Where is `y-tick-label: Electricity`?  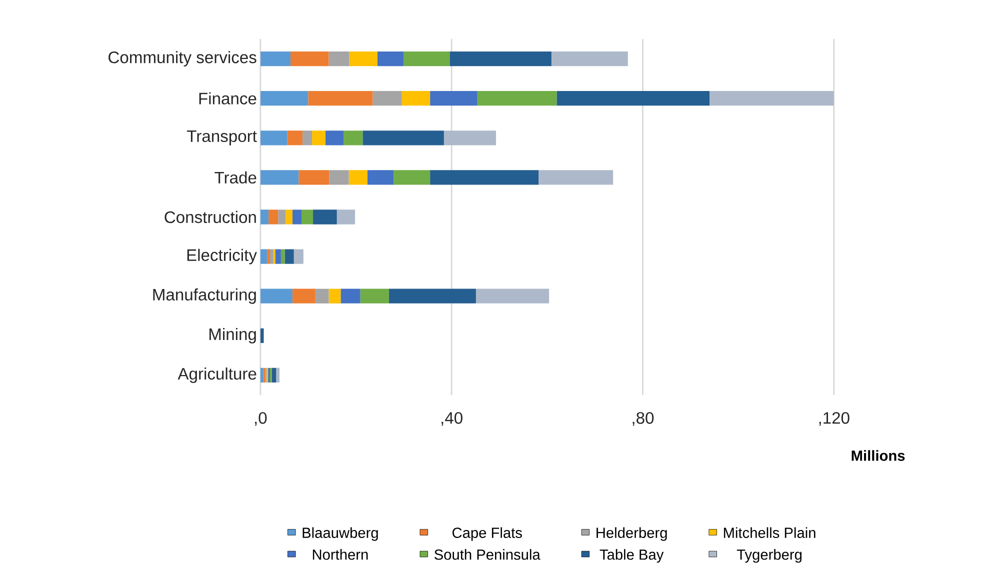 y-tick-label: Electricity is located at coordinates (222, 256).